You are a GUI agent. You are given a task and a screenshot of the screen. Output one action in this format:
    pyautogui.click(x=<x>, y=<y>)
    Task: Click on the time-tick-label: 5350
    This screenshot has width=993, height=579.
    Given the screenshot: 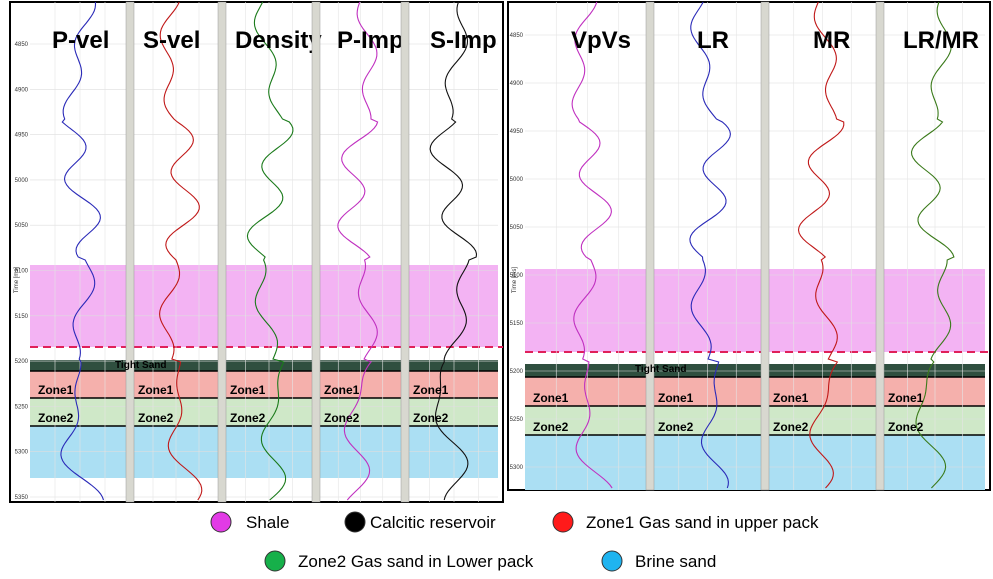 What is the action you would take?
    pyautogui.click(x=22, y=498)
    